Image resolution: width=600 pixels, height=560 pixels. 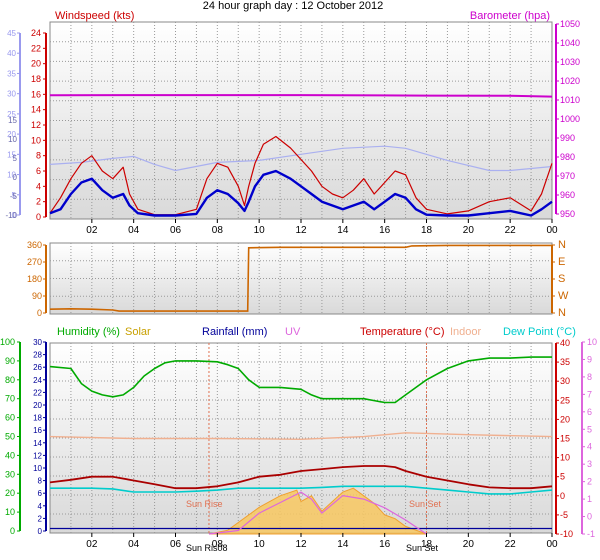 What do you see at coordinates (562, 496) in the screenshot?
I see `temperature-scale-tick-label: 0` at bounding box center [562, 496].